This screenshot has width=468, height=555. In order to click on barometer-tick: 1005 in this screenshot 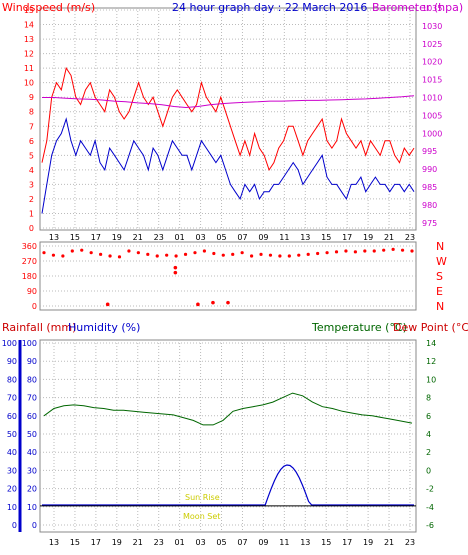, I will do `click(432, 115)`.